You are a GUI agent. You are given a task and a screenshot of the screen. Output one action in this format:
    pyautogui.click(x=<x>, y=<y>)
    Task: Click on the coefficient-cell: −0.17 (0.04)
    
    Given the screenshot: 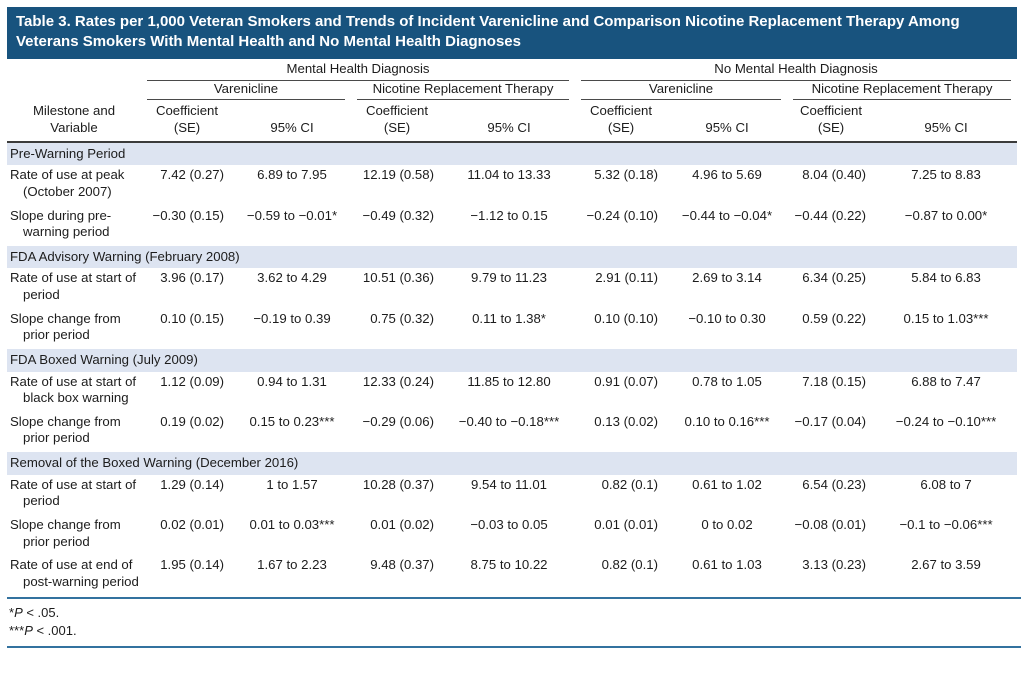 What is the action you would take?
    pyautogui.click(x=830, y=421)
    